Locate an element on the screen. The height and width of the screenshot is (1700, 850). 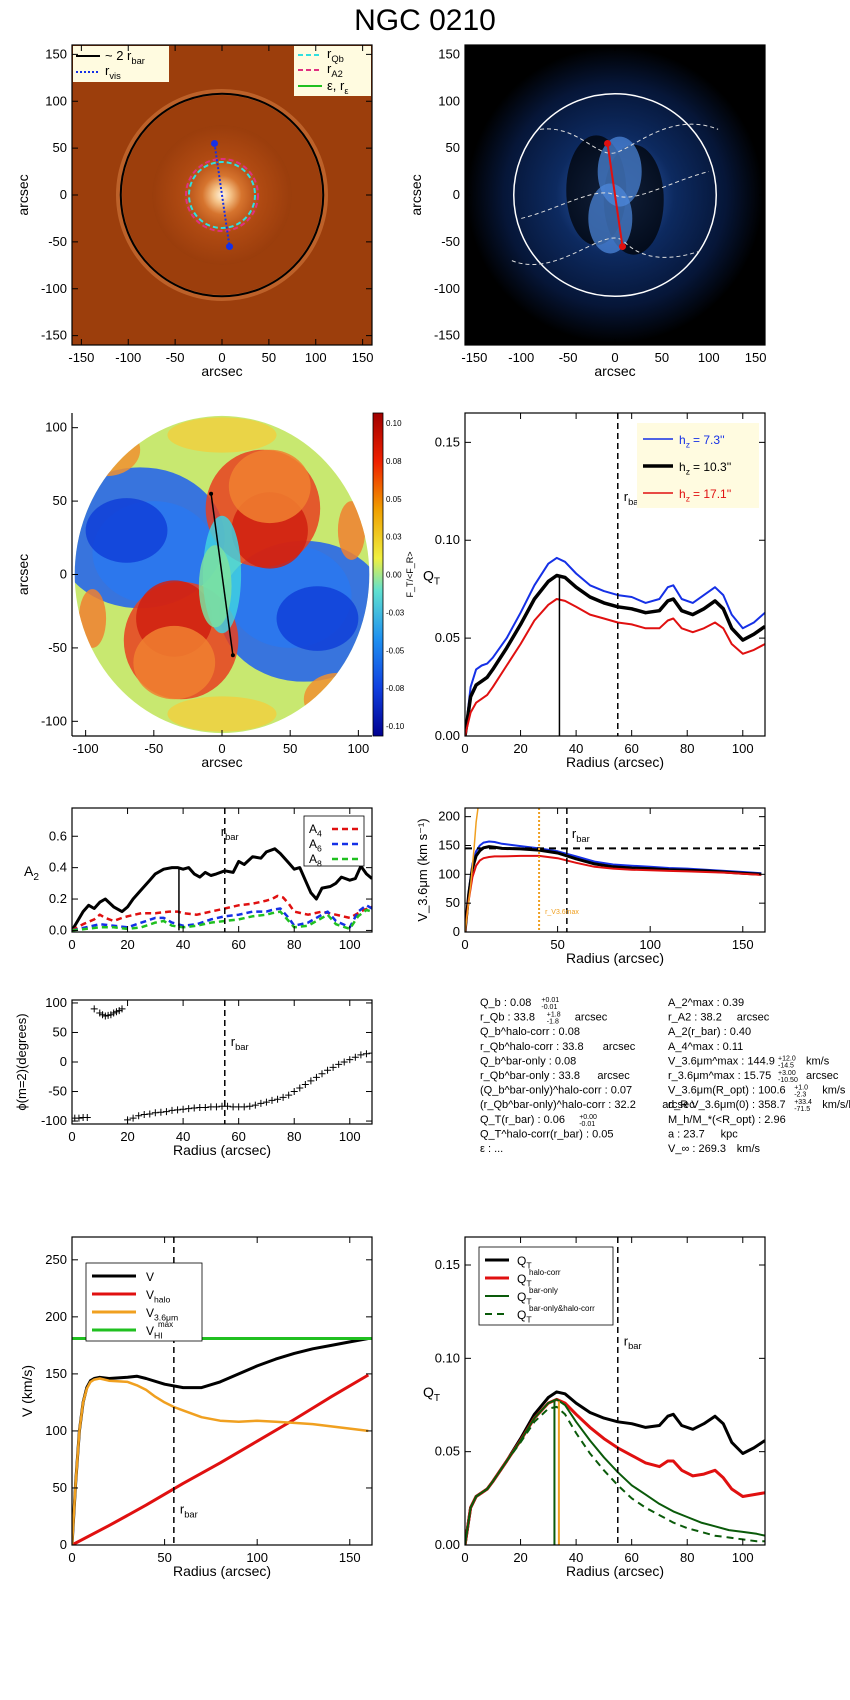
param-row: V_∞ : 269.3 is located at coordinates (697, 1149).